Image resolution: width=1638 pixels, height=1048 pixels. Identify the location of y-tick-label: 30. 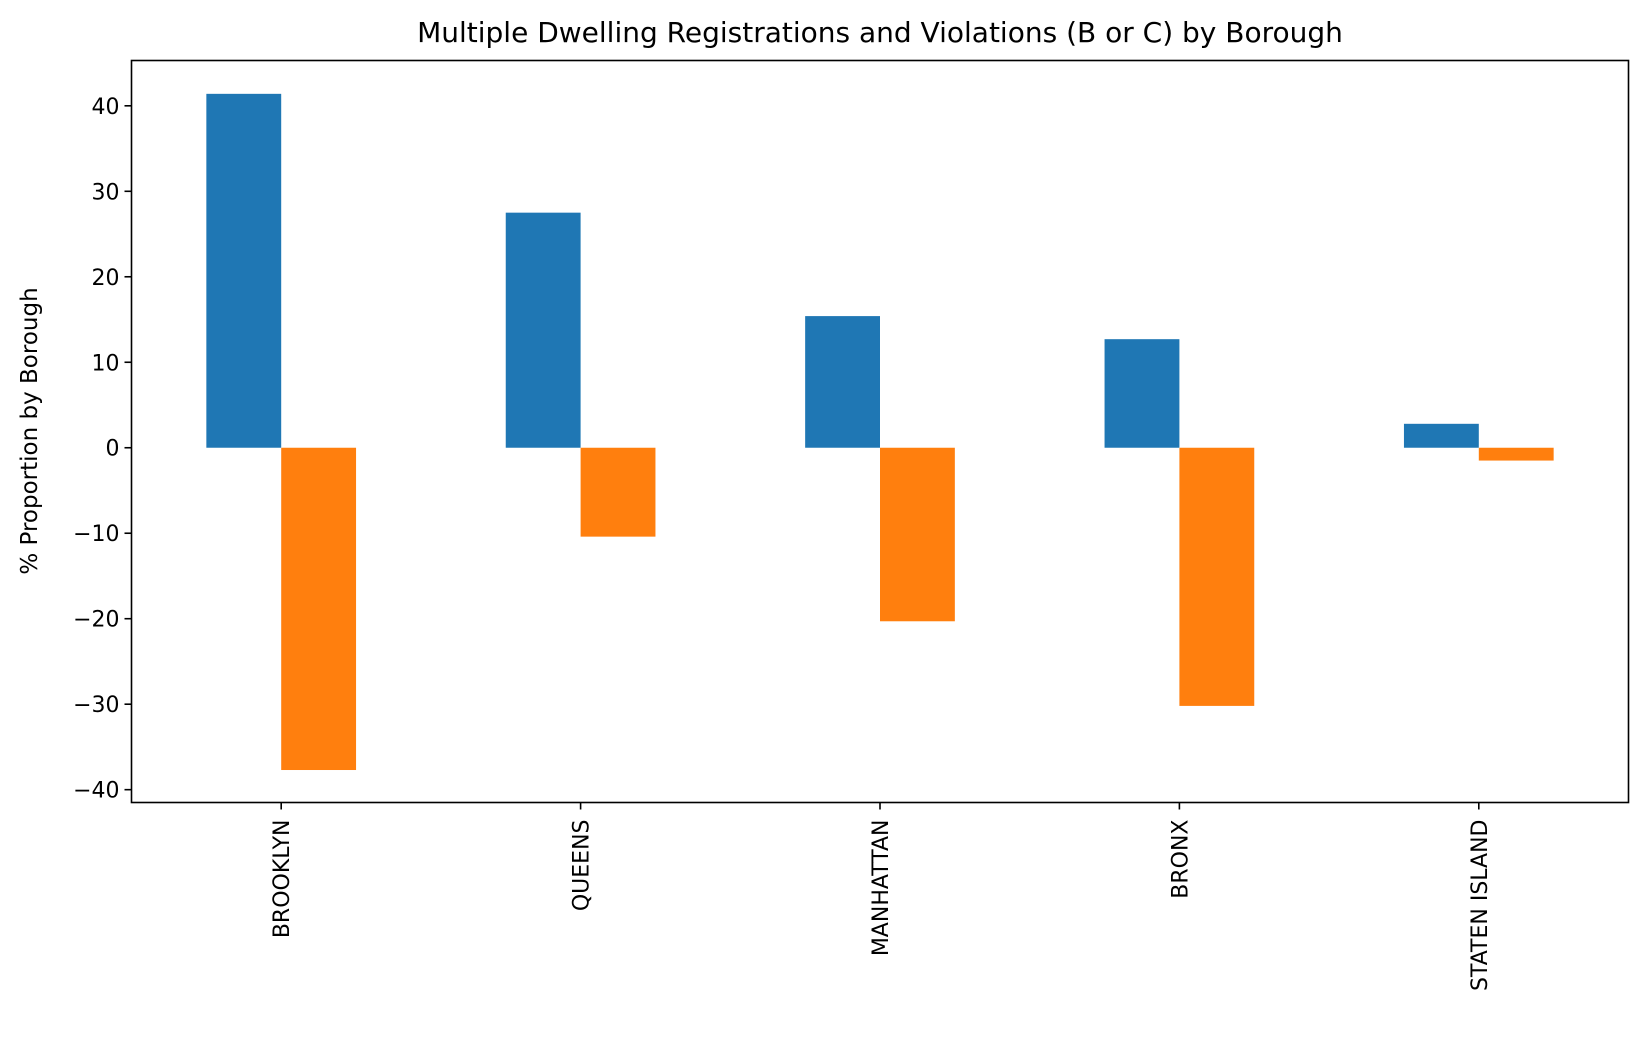
(106, 192).